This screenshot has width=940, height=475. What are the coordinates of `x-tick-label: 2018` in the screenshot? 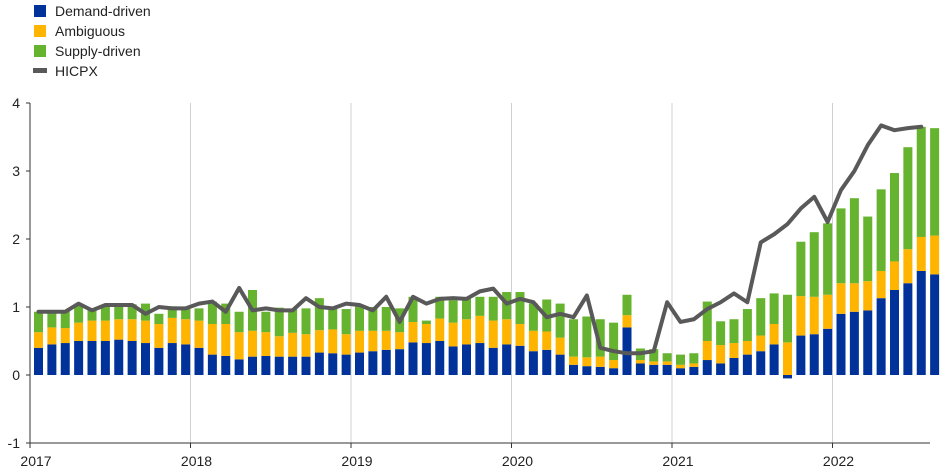 It's located at (196, 461).